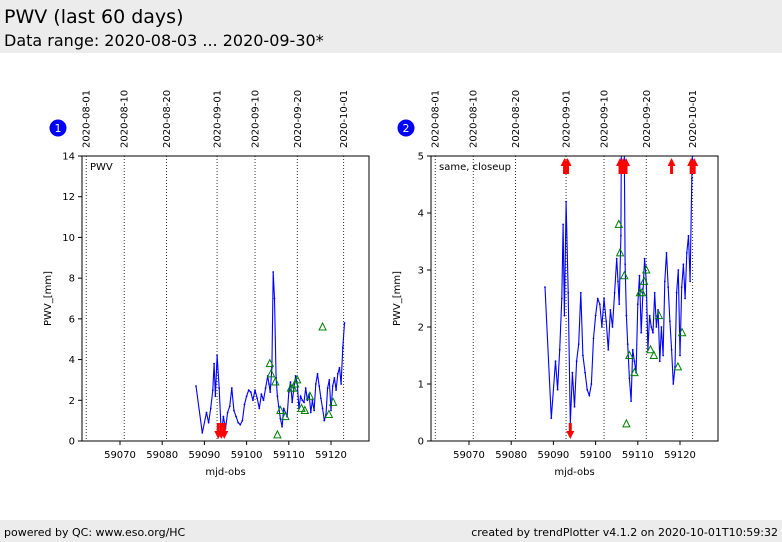 The height and width of the screenshot is (542, 782). Describe the element at coordinates (421, 157) in the screenshot. I see `y-tick-label: 5` at that location.